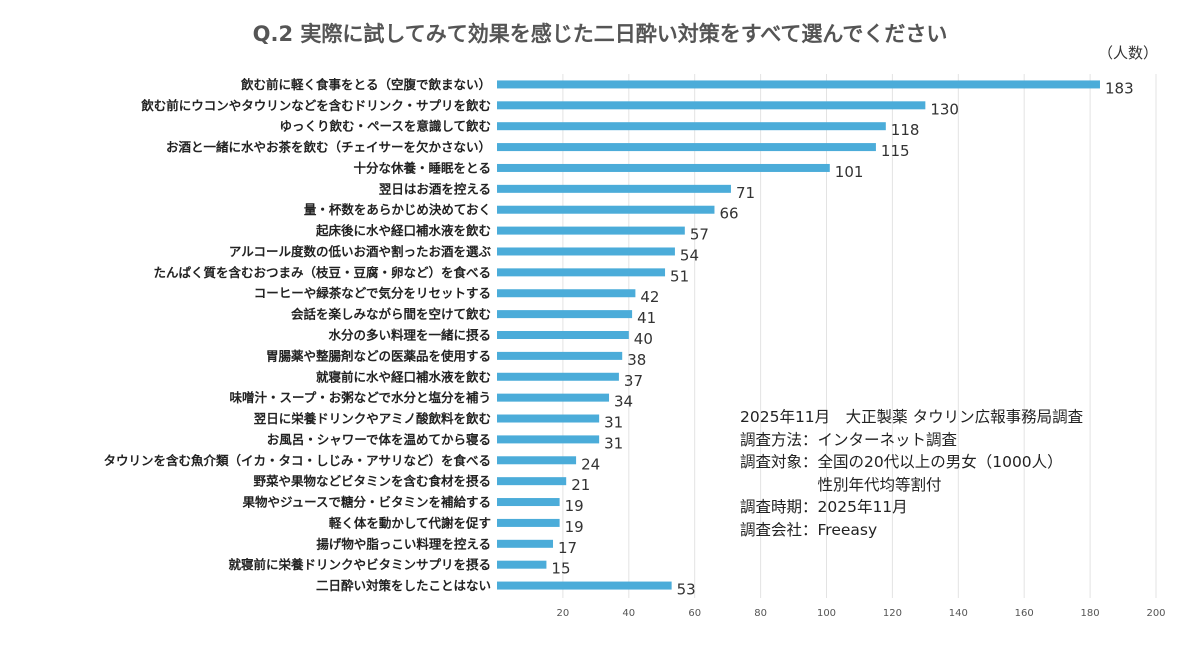 This screenshot has height=654, width=1200. I want to click on value-label: 42, so click(649, 297).